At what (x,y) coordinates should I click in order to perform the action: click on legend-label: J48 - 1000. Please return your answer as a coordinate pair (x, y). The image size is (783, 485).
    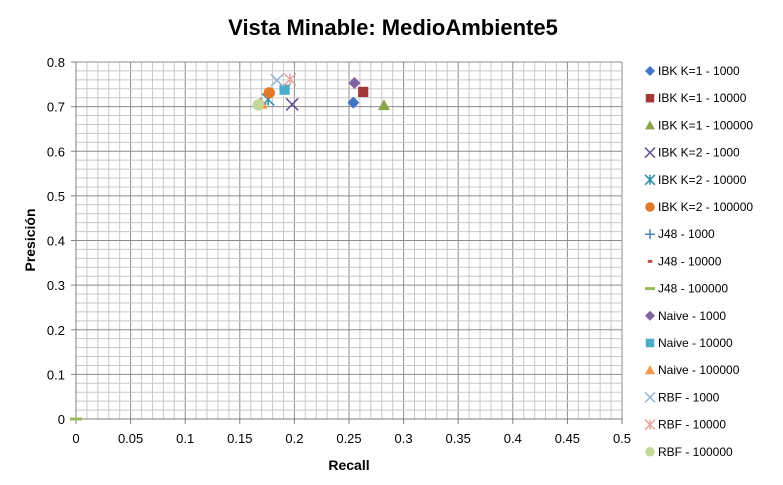
    Looking at the image, I should click on (686, 234).